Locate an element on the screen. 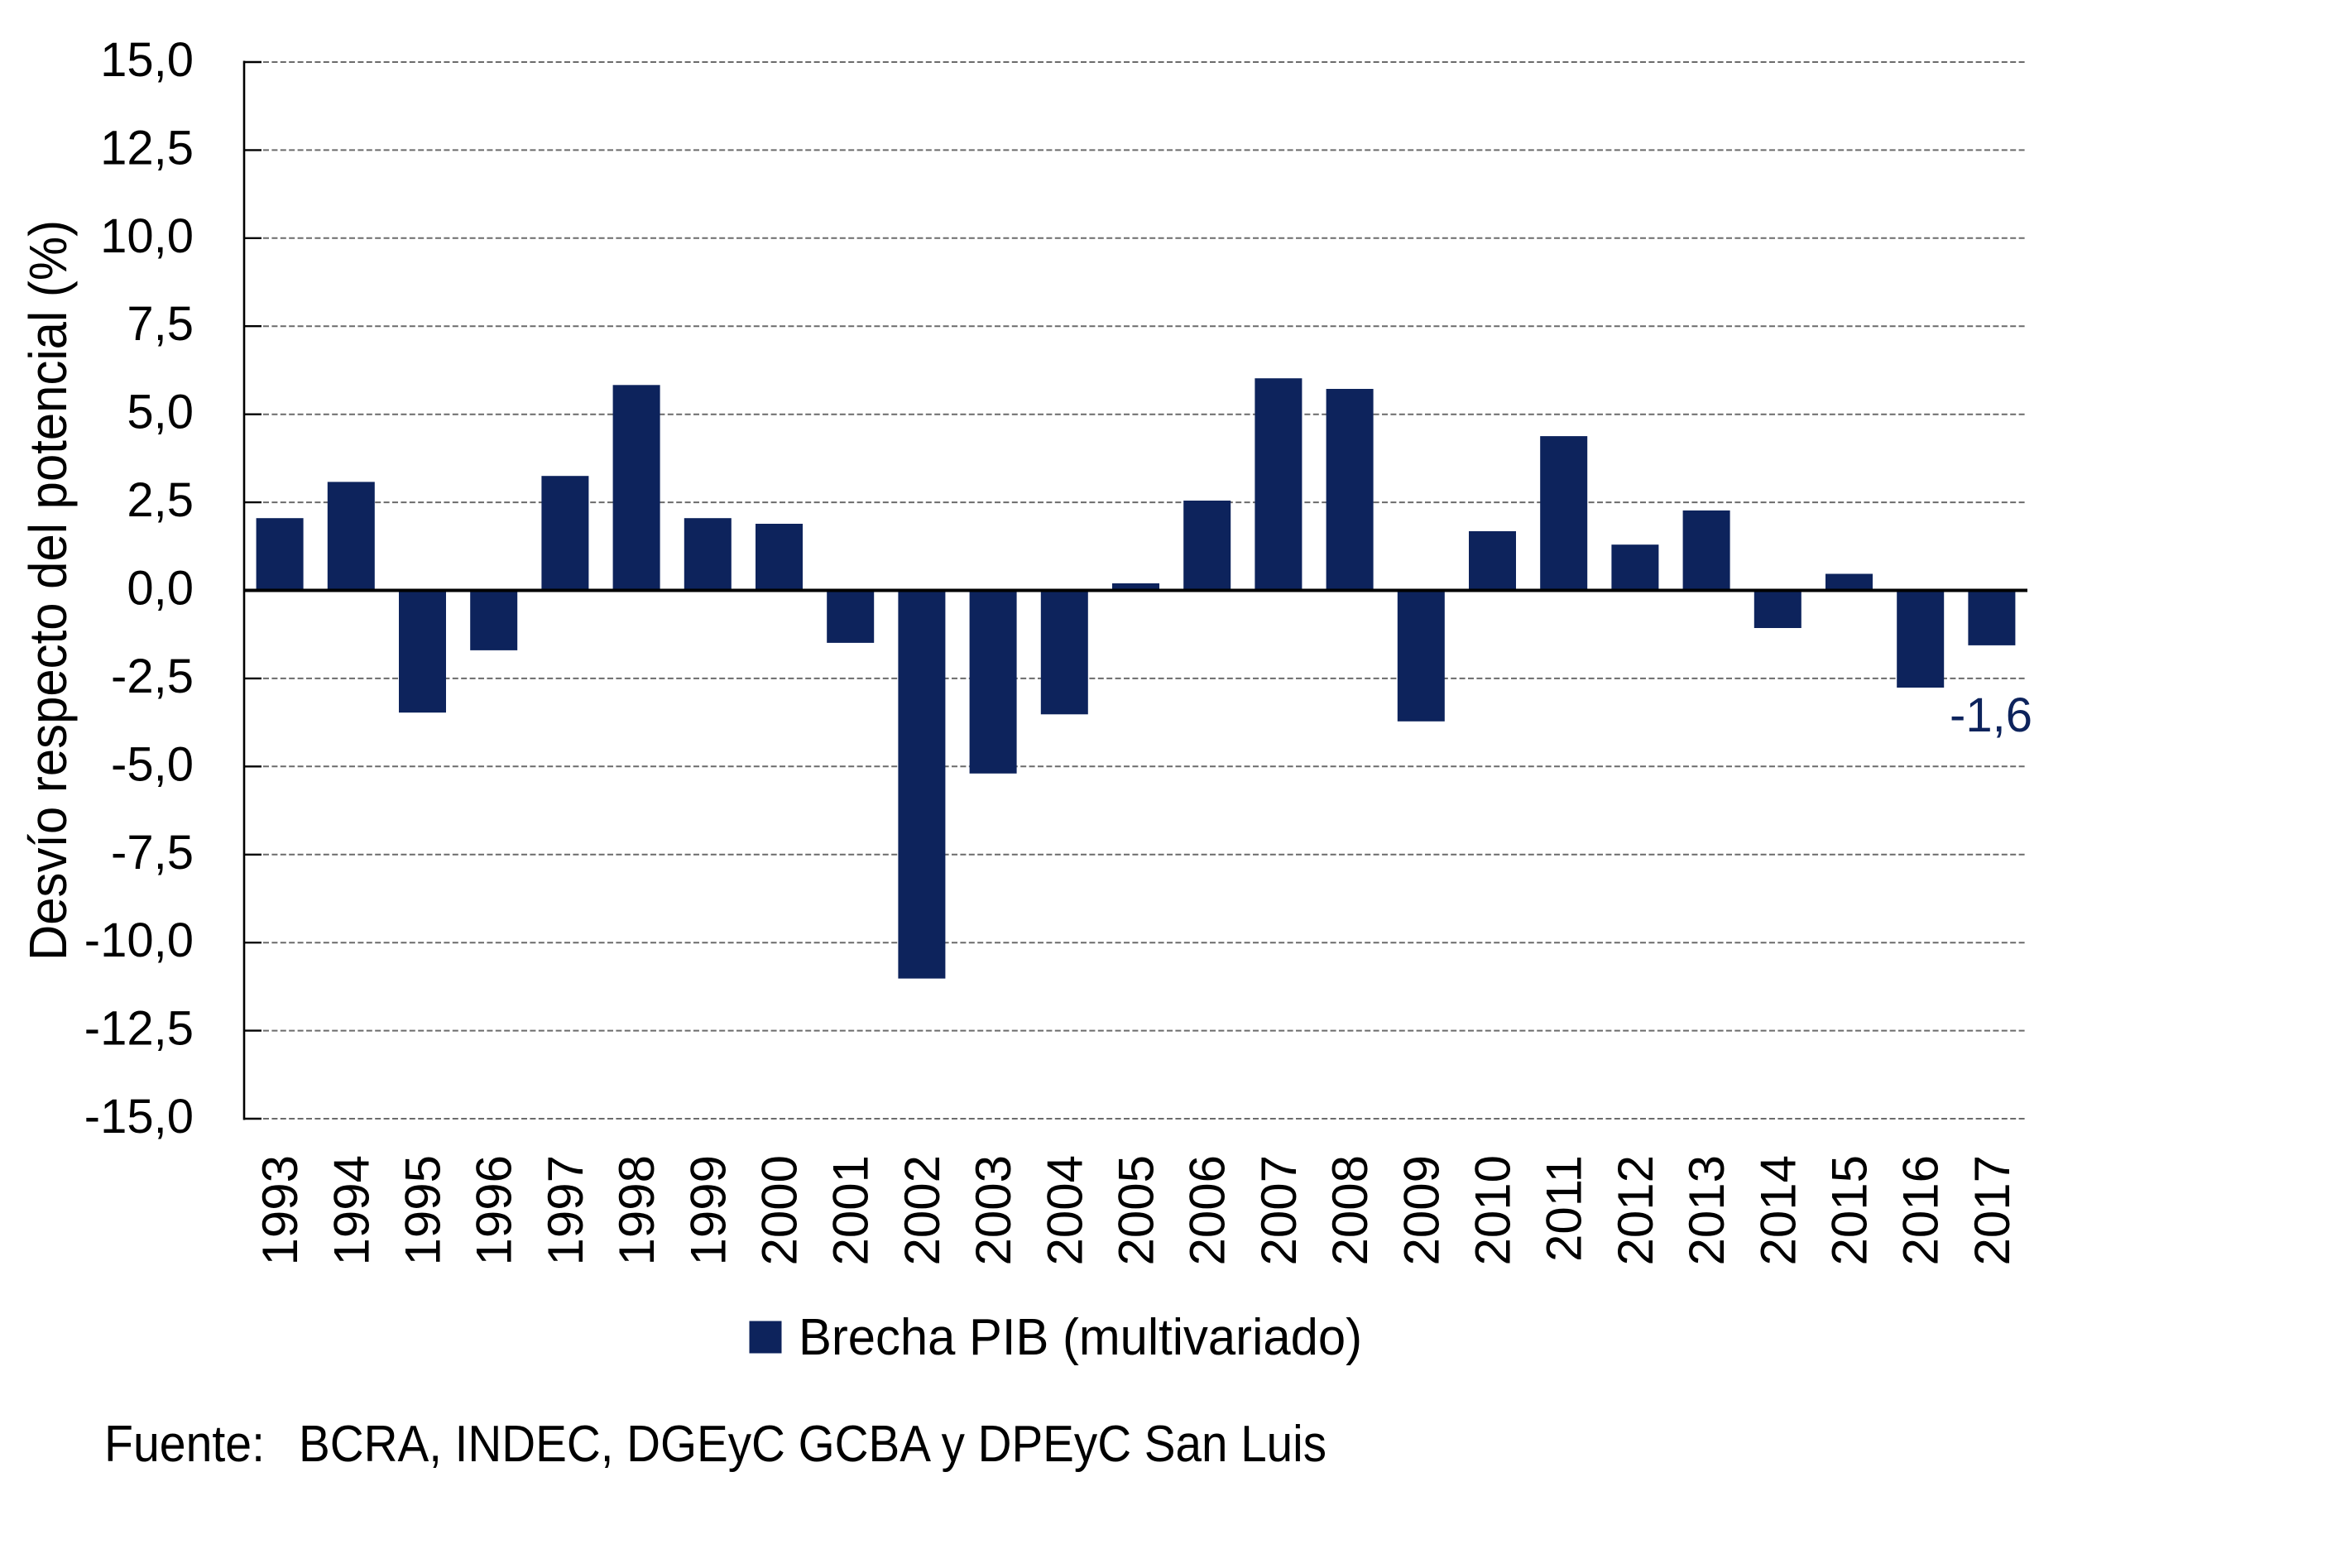 The image size is (2346, 1568). svg-text: 2004 is located at coordinates (1065, 1210).